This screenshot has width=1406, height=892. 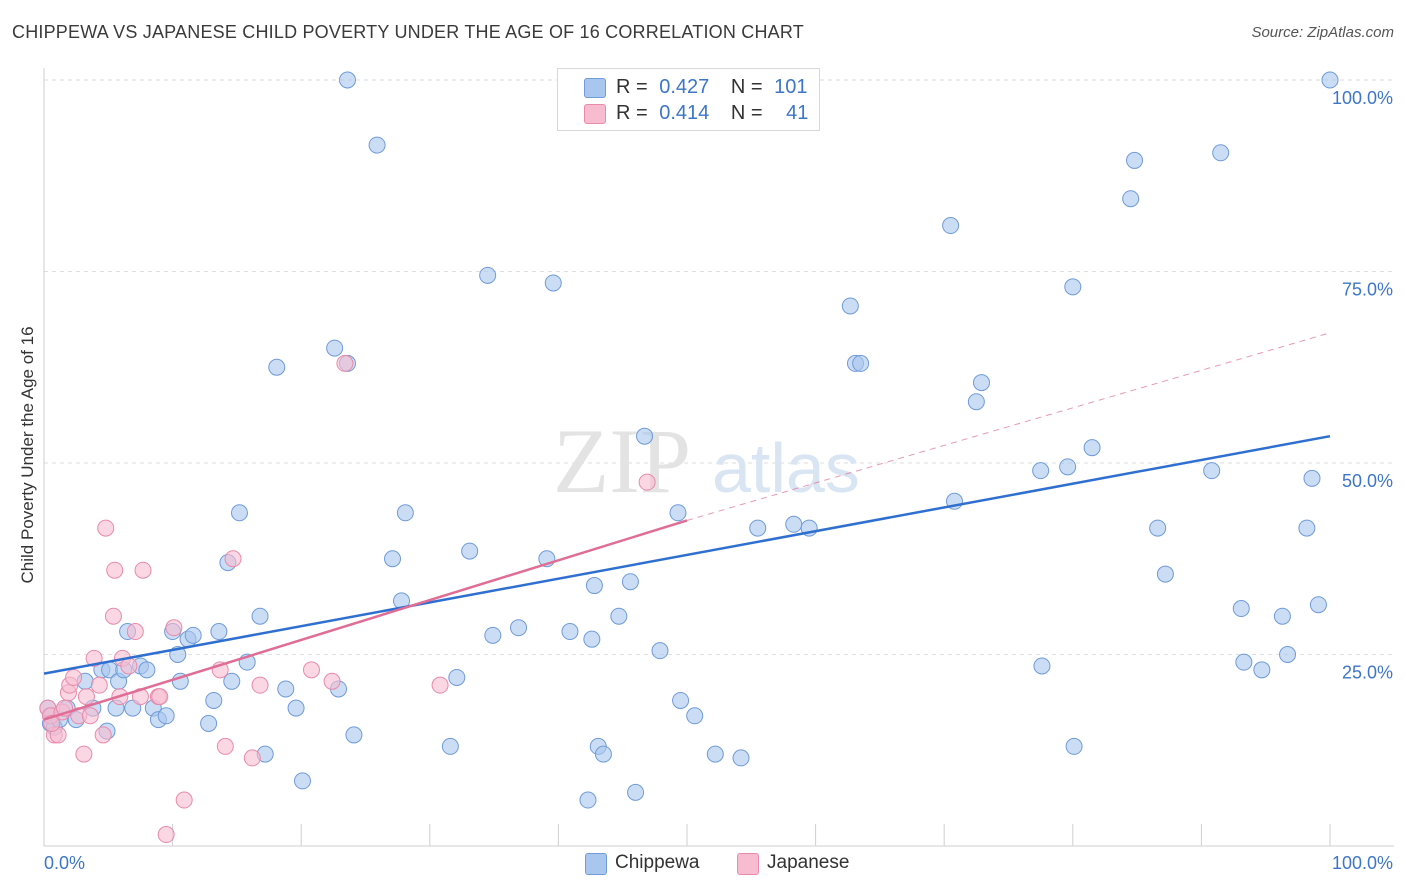 I want to click on chippewa-legend-swatch, so click(x=596, y=864).